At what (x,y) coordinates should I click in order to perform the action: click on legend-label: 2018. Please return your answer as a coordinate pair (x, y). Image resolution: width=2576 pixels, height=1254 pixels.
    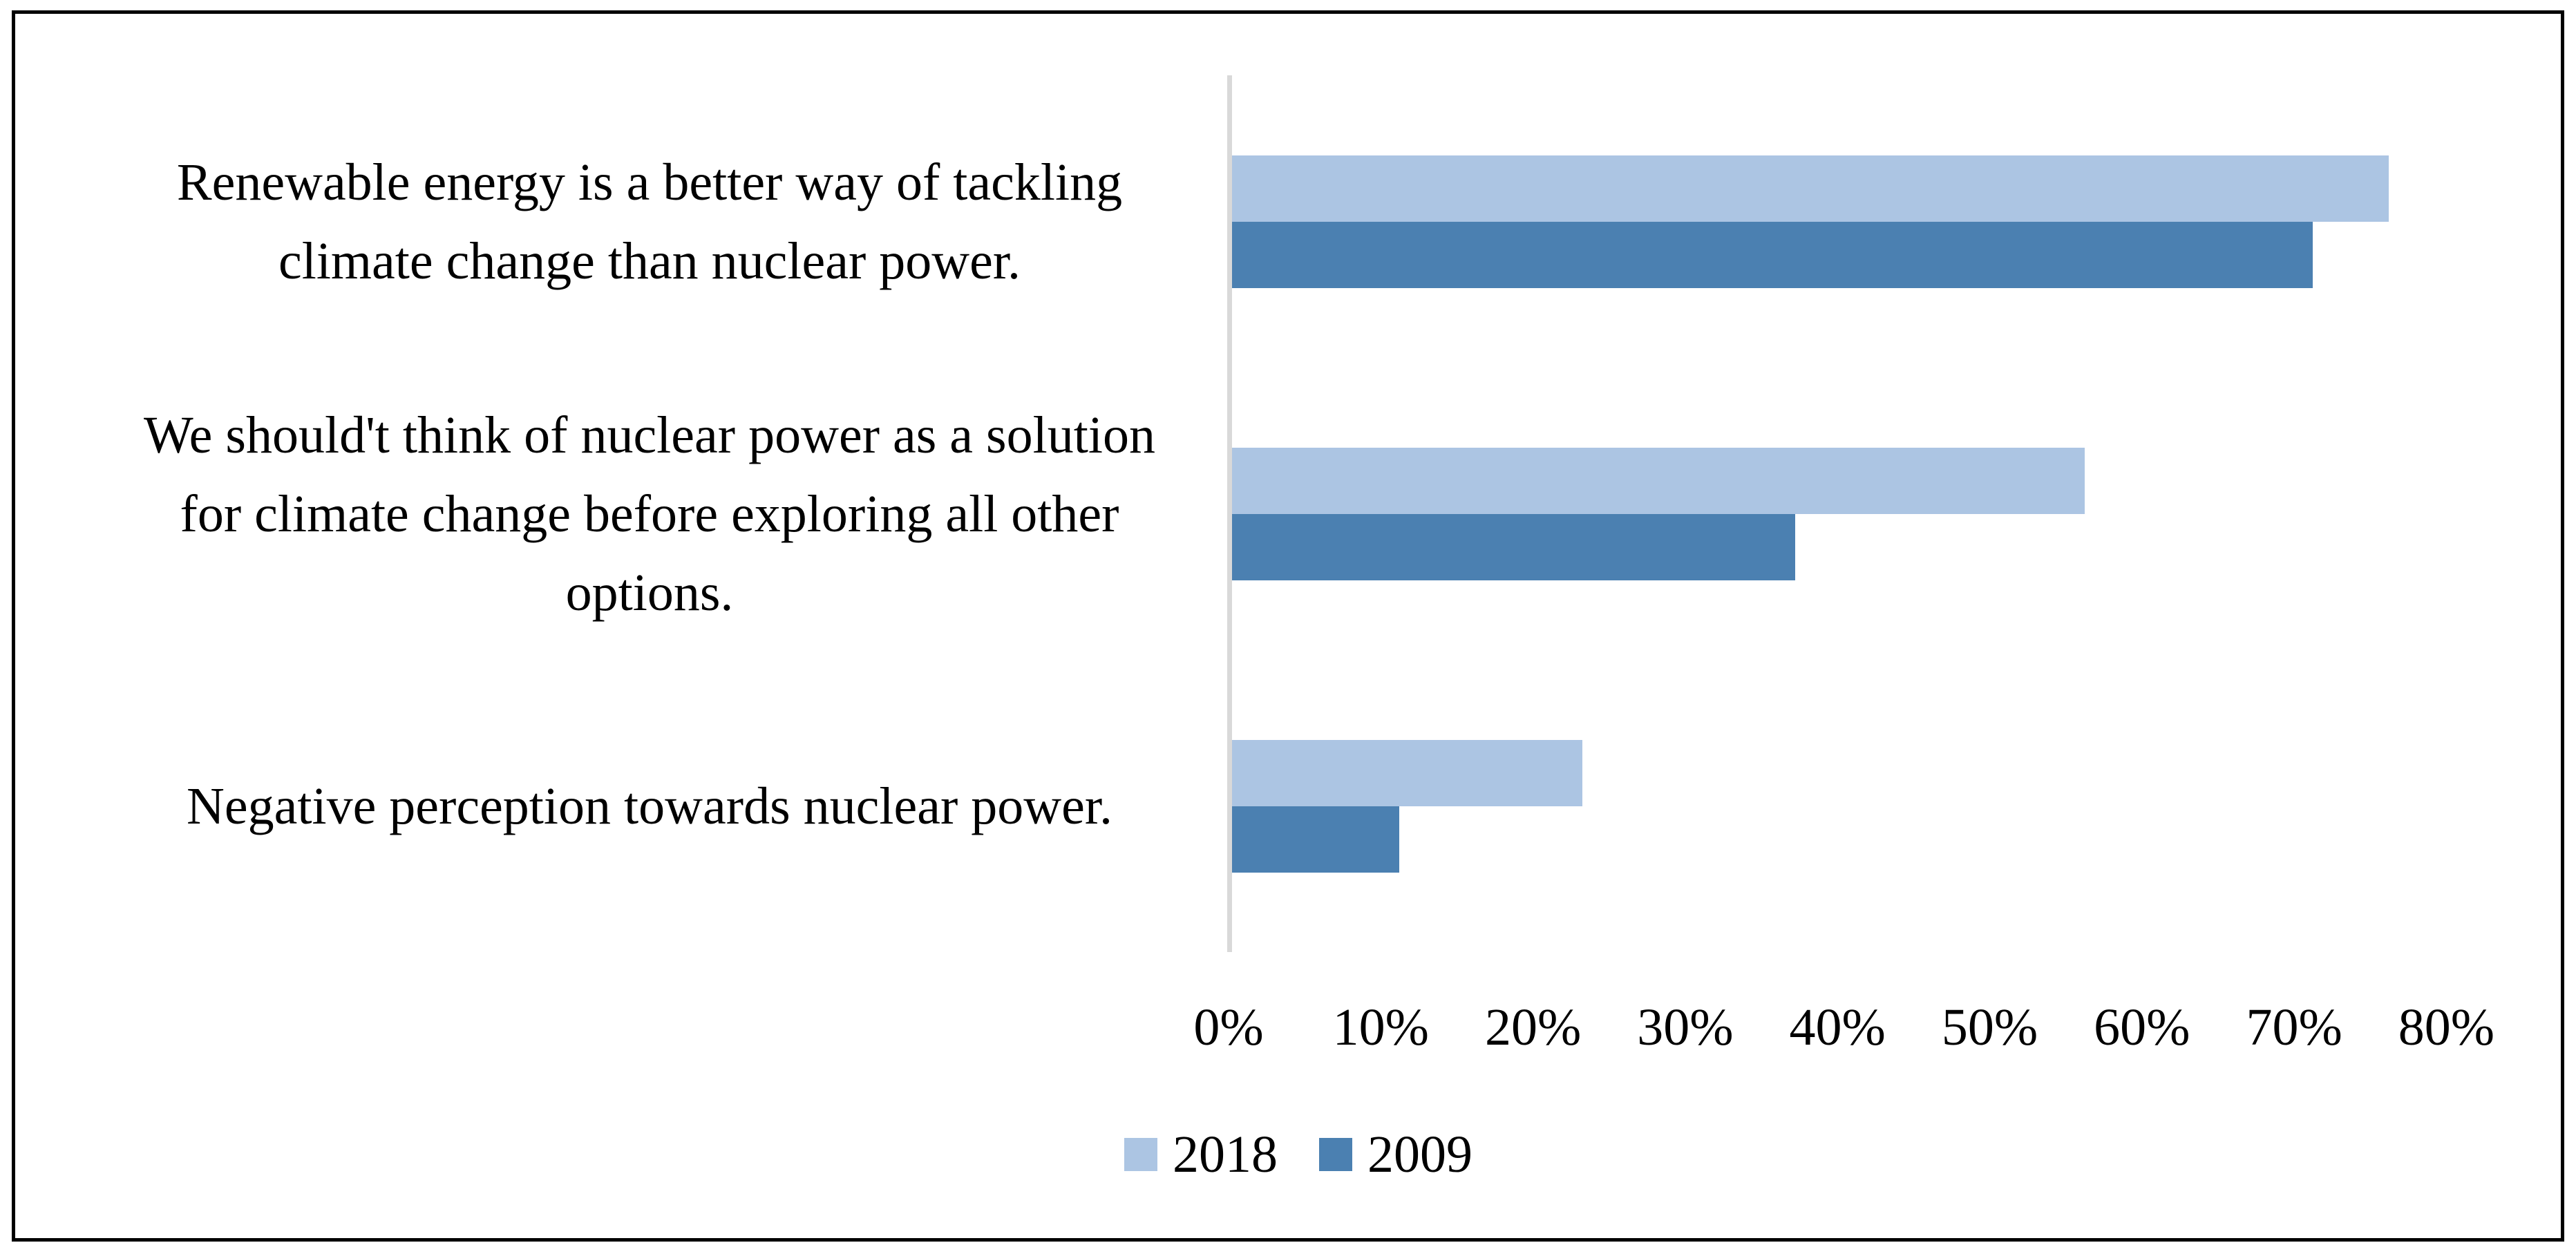
    Looking at the image, I should click on (1225, 1154).